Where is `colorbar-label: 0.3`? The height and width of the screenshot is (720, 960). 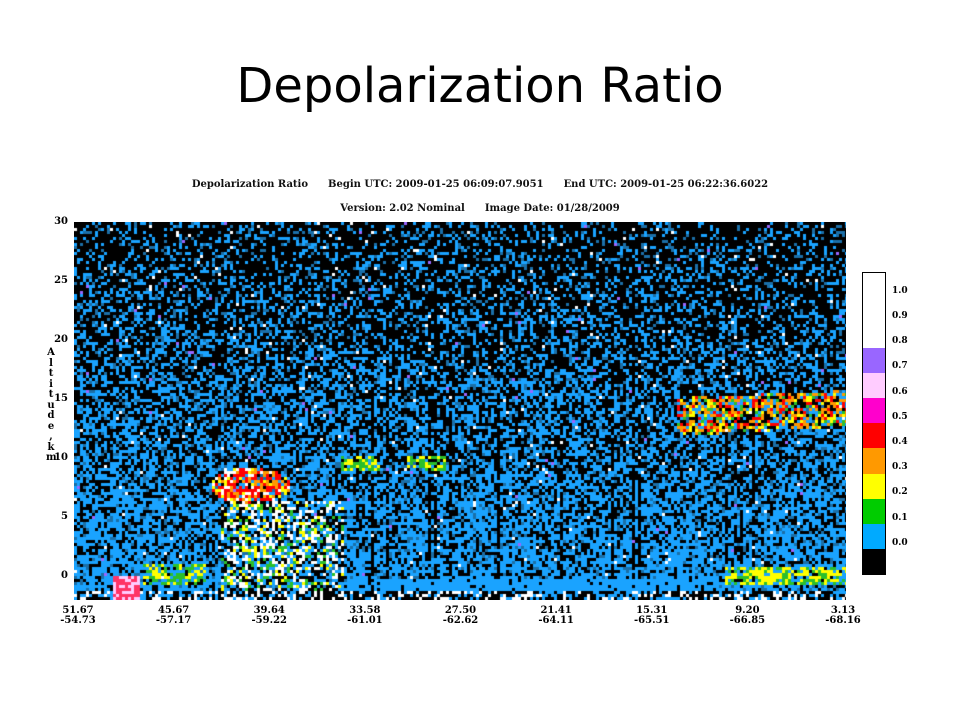
colorbar-label: 0.3 is located at coordinates (900, 467).